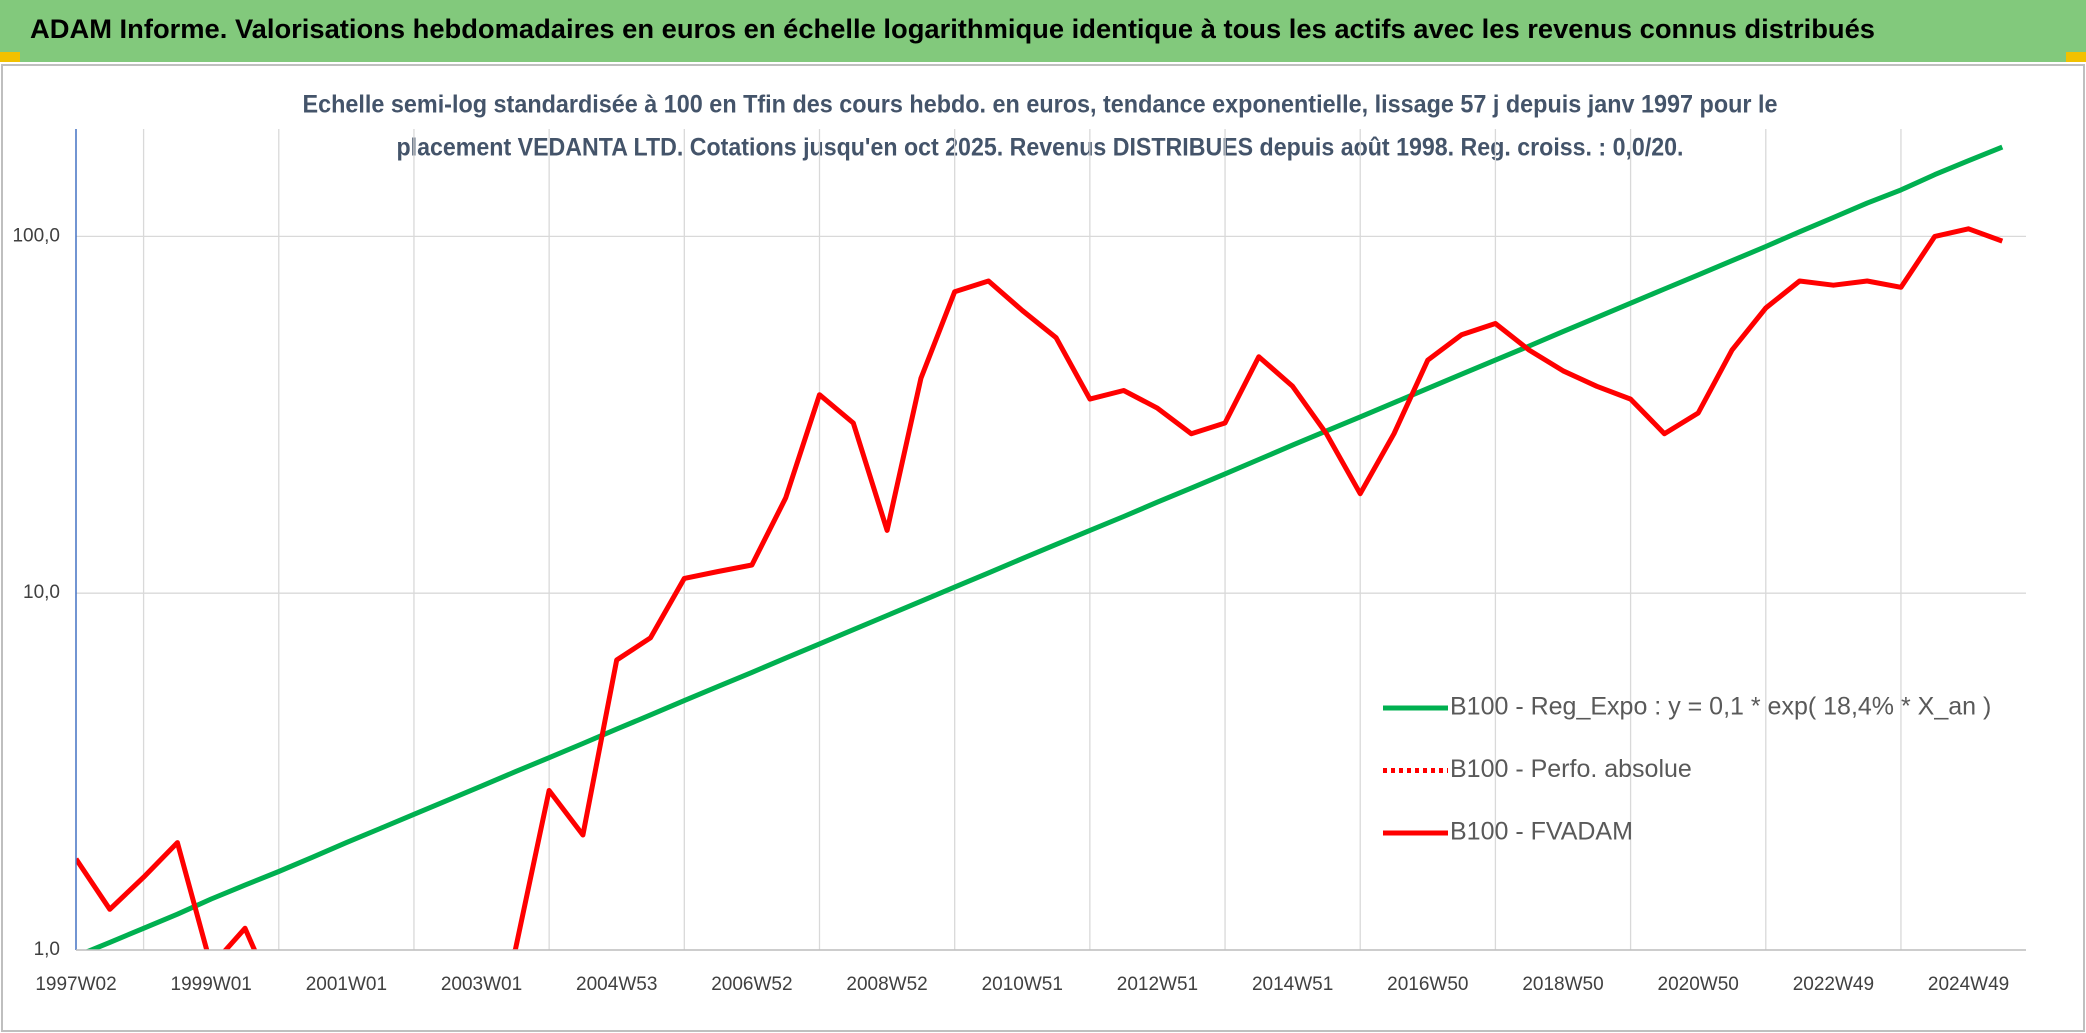  What do you see at coordinates (1292, 984) in the screenshot?
I see `x-tick-label: 2014W51` at bounding box center [1292, 984].